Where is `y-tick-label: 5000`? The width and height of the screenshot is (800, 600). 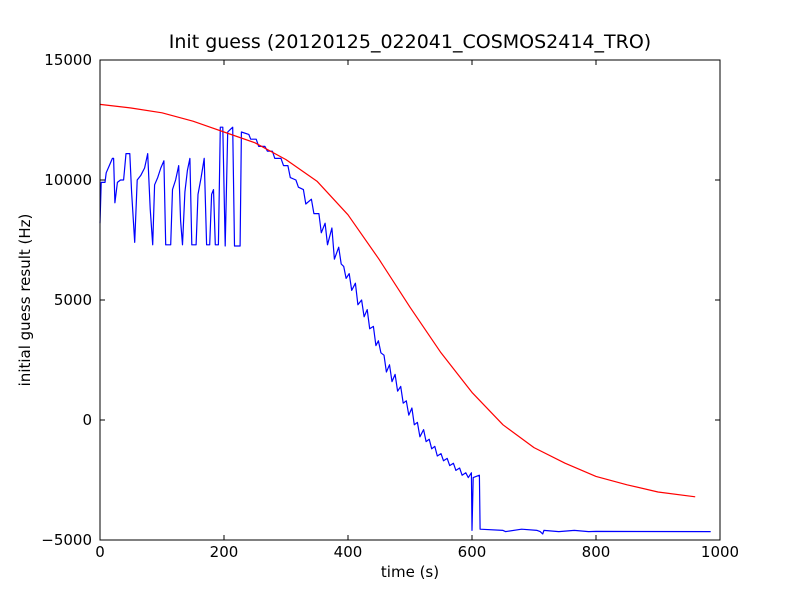
y-tick-label: 5000 is located at coordinates (73, 300).